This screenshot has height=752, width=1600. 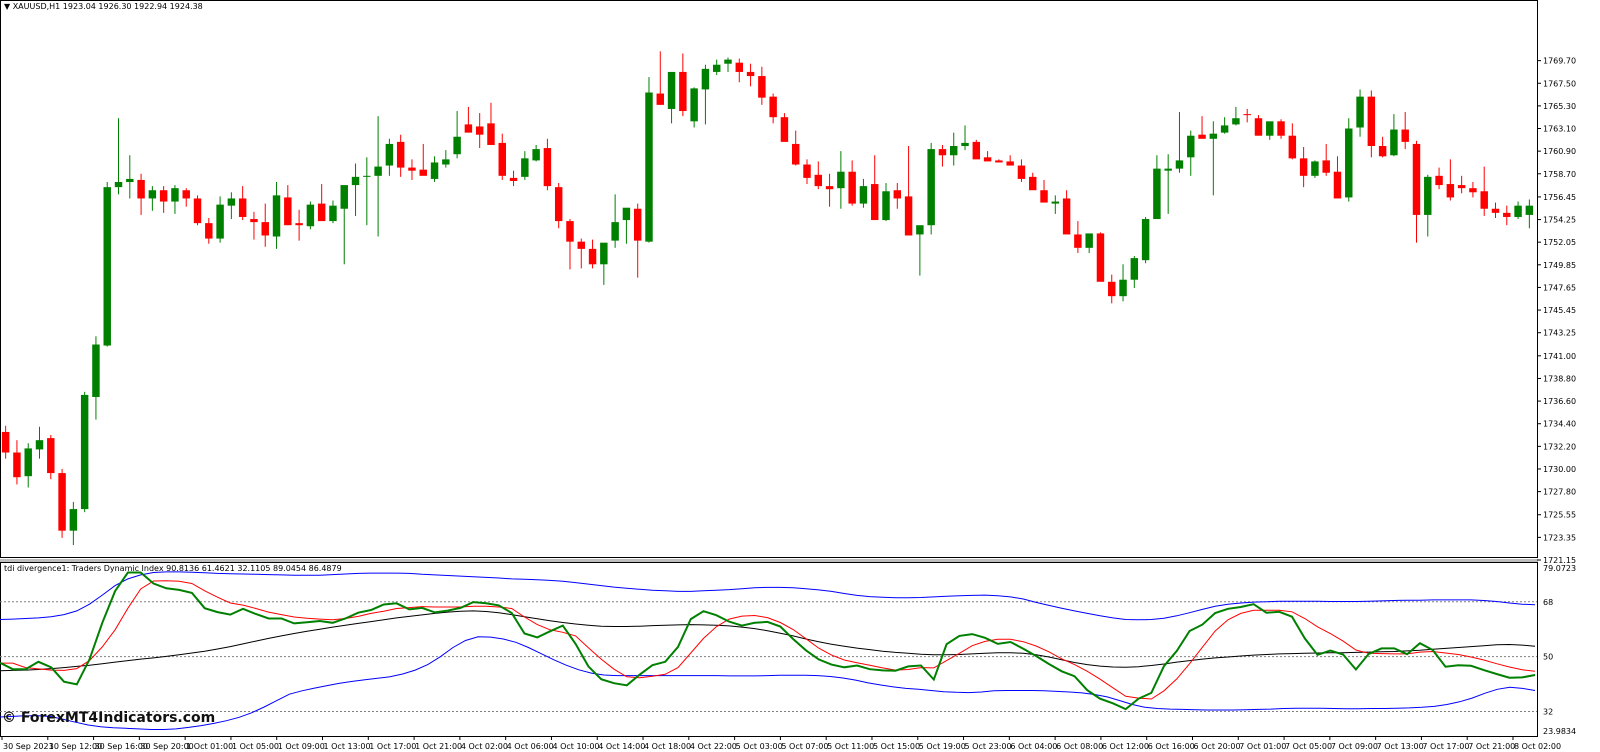 What do you see at coordinates (804, 746) in the screenshot?
I see `time-tick-label: 5 Oct 07:00` at bounding box center [804, 746].